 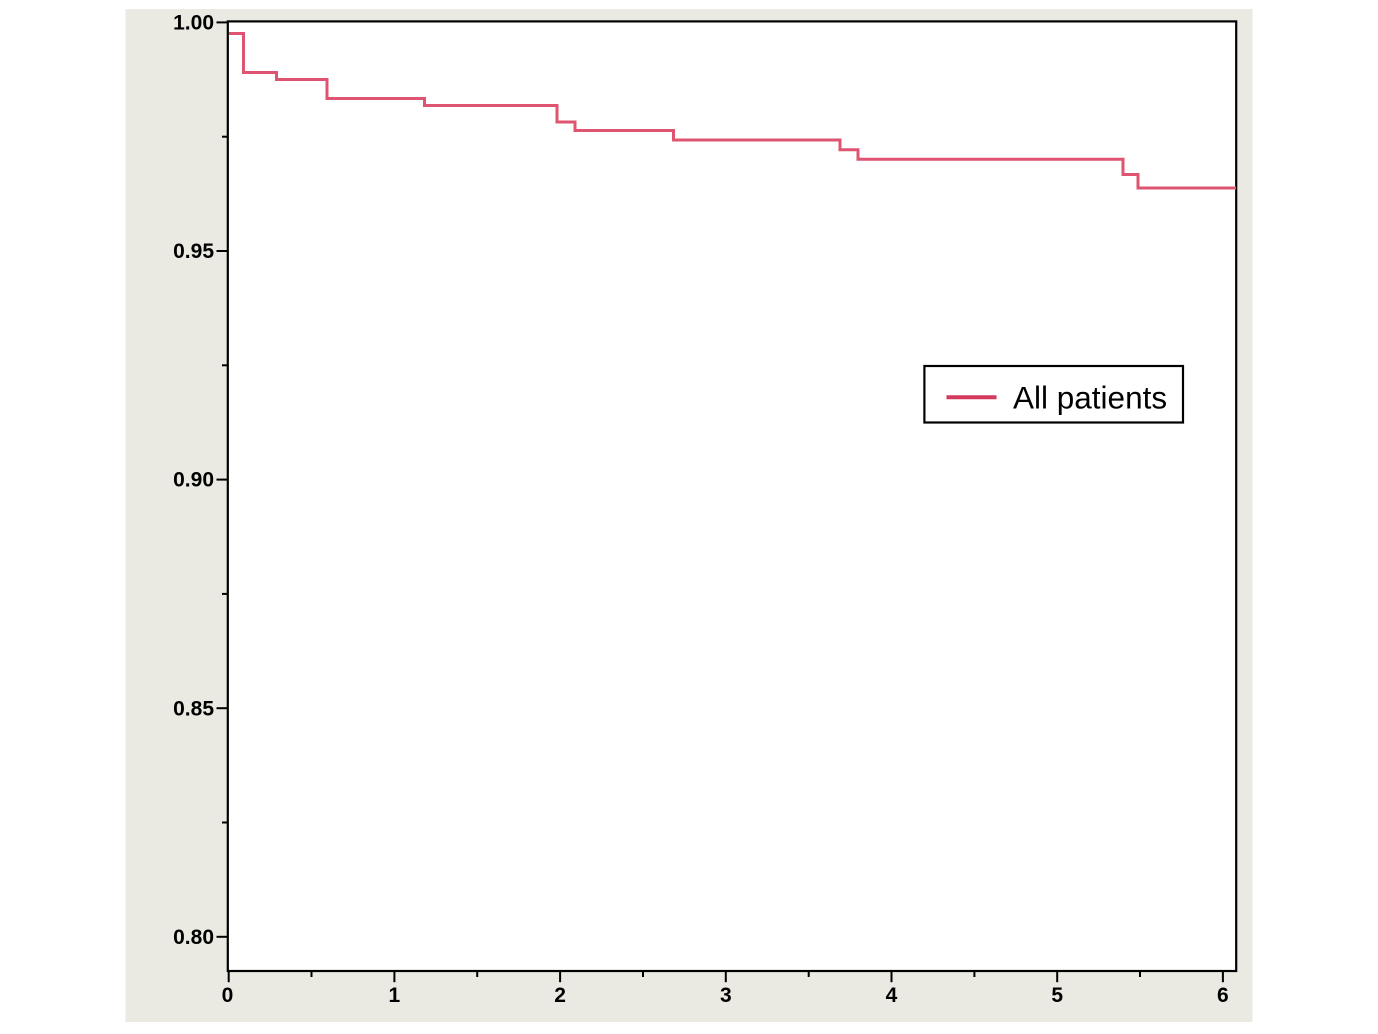 I want to click on svg-text: 1, so click(x=395, y=995).